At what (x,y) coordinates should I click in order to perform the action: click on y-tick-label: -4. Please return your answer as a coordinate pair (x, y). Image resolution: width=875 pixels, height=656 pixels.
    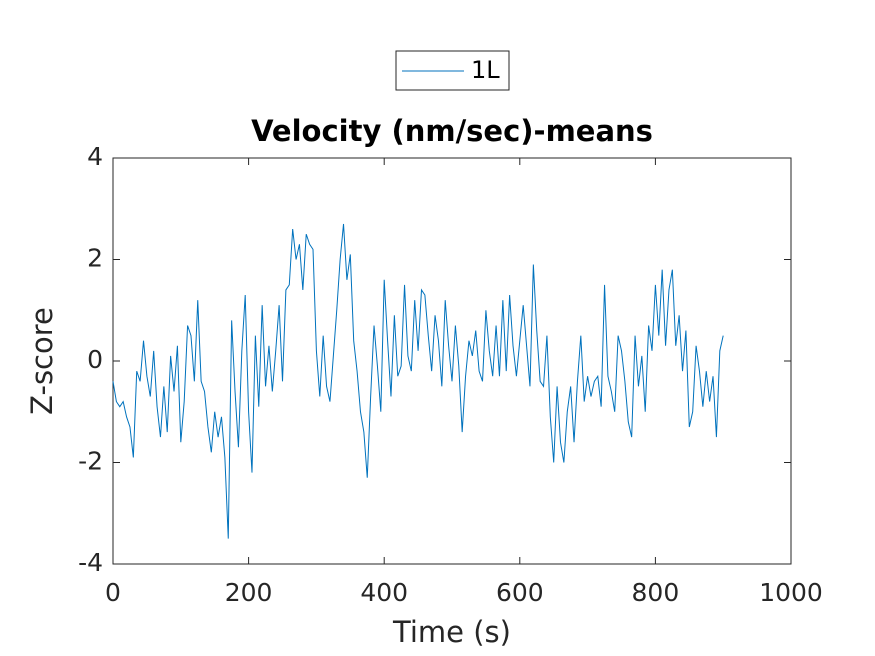
    Looking at the image, I should click on (90, 562).